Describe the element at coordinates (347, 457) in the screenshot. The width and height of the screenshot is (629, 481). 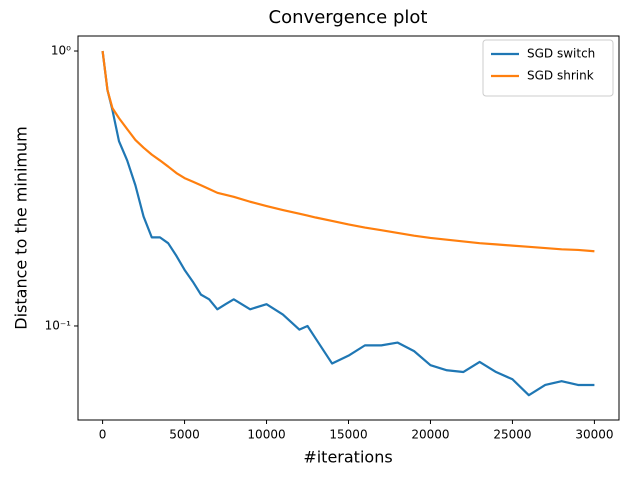
I see `x-axis-label: #iterations` at that location.